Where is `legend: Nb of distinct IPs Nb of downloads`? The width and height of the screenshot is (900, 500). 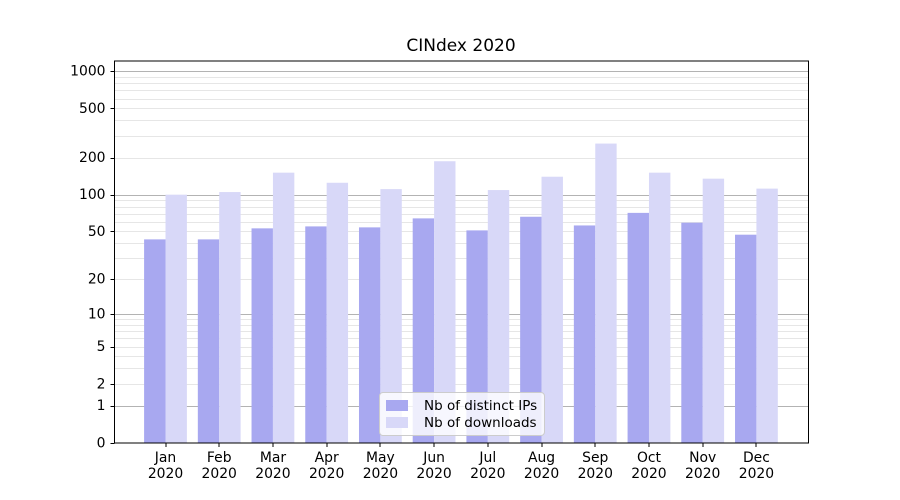 legend: Nb of distinct IPs Nb of downloads is located at coordinates (462, 414).